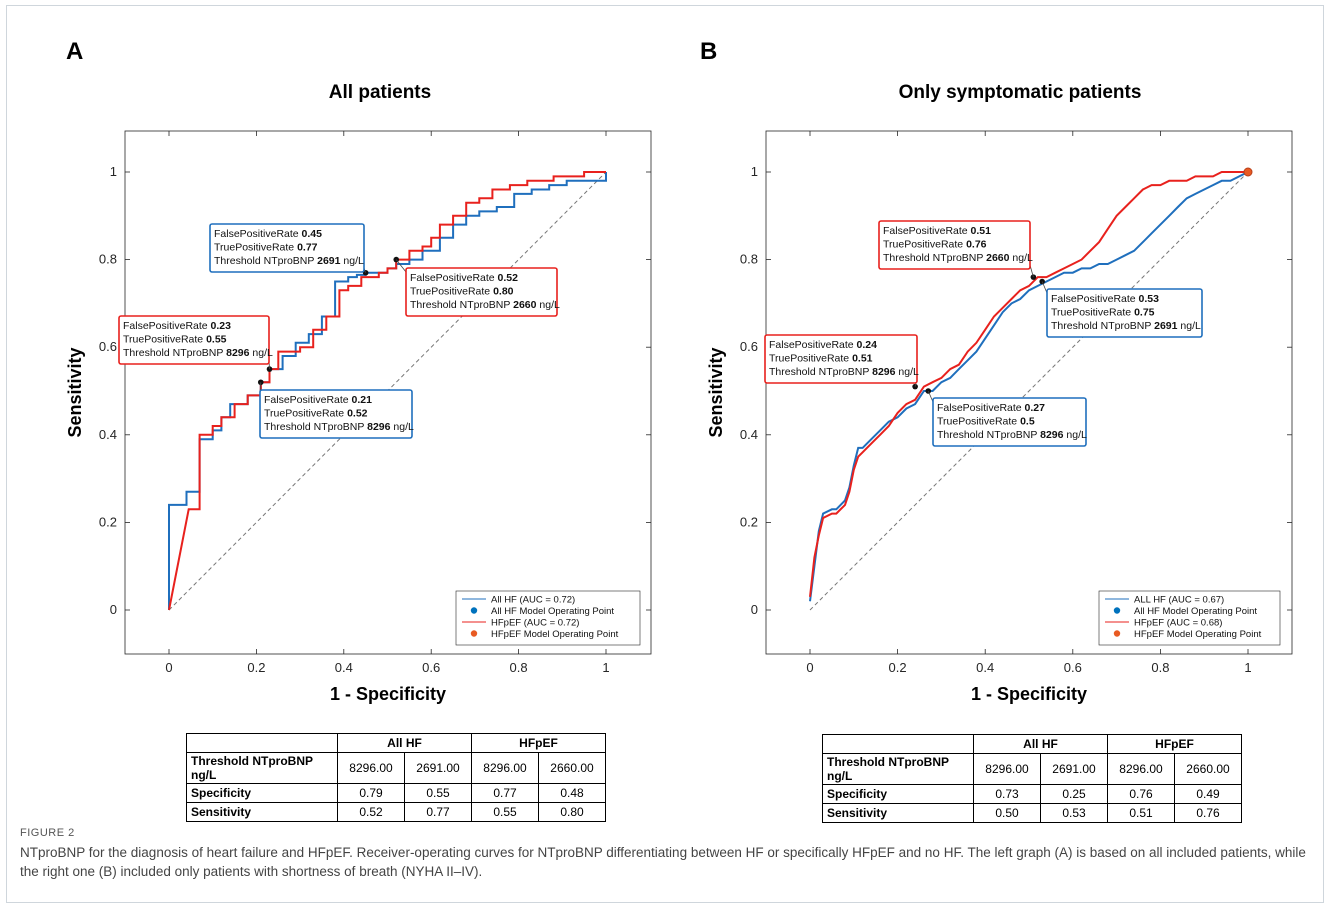 The image size is (1331, 913). Describe the element at coordinates (958, 258) in the screenshot. I see `annotation-text: Threshold NTproBNP 2660 ng/L` at that location.